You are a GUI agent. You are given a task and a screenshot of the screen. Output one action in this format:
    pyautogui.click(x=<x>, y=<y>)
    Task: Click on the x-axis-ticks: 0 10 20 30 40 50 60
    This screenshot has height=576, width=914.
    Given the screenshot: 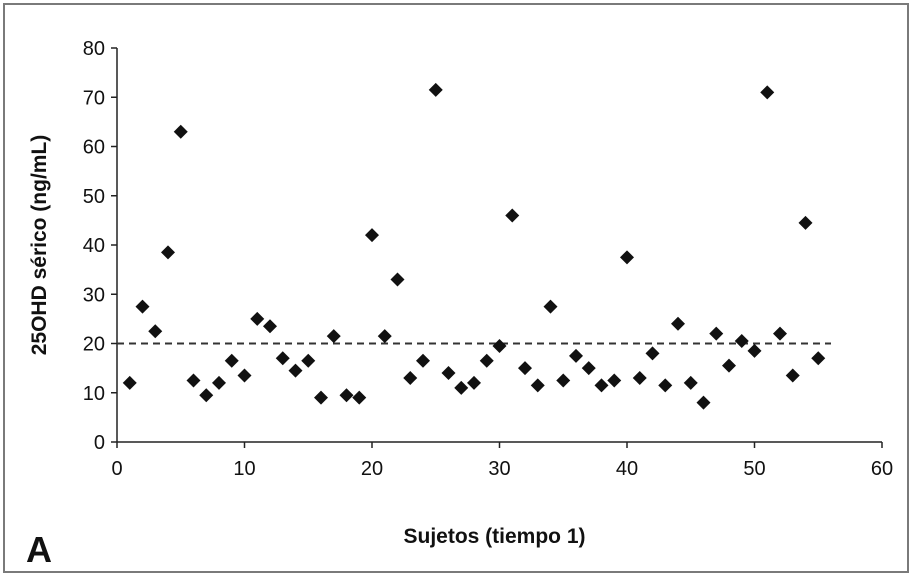 What is the action you would take?
    pyautogui.click(x=502, y=461)
    